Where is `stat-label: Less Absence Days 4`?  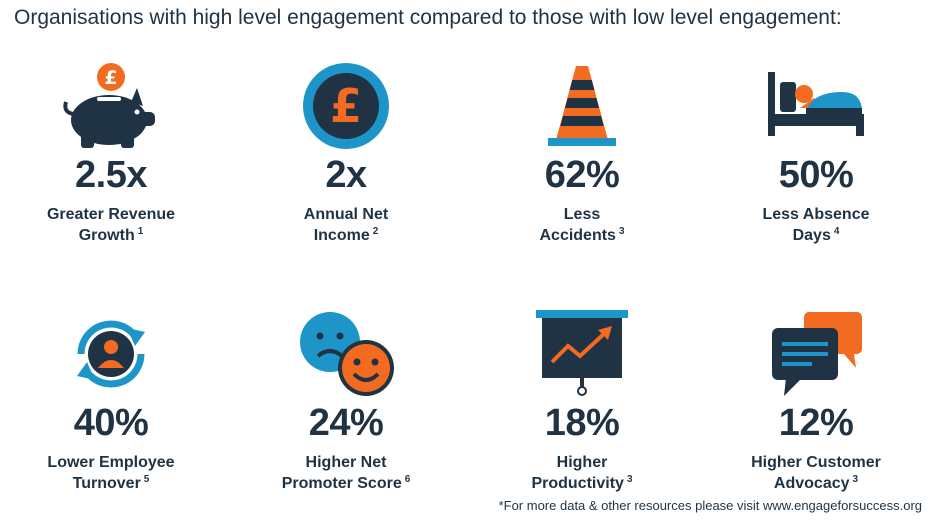 stat-label: Less Absence Days 4 is located at coordinates (816, 225).